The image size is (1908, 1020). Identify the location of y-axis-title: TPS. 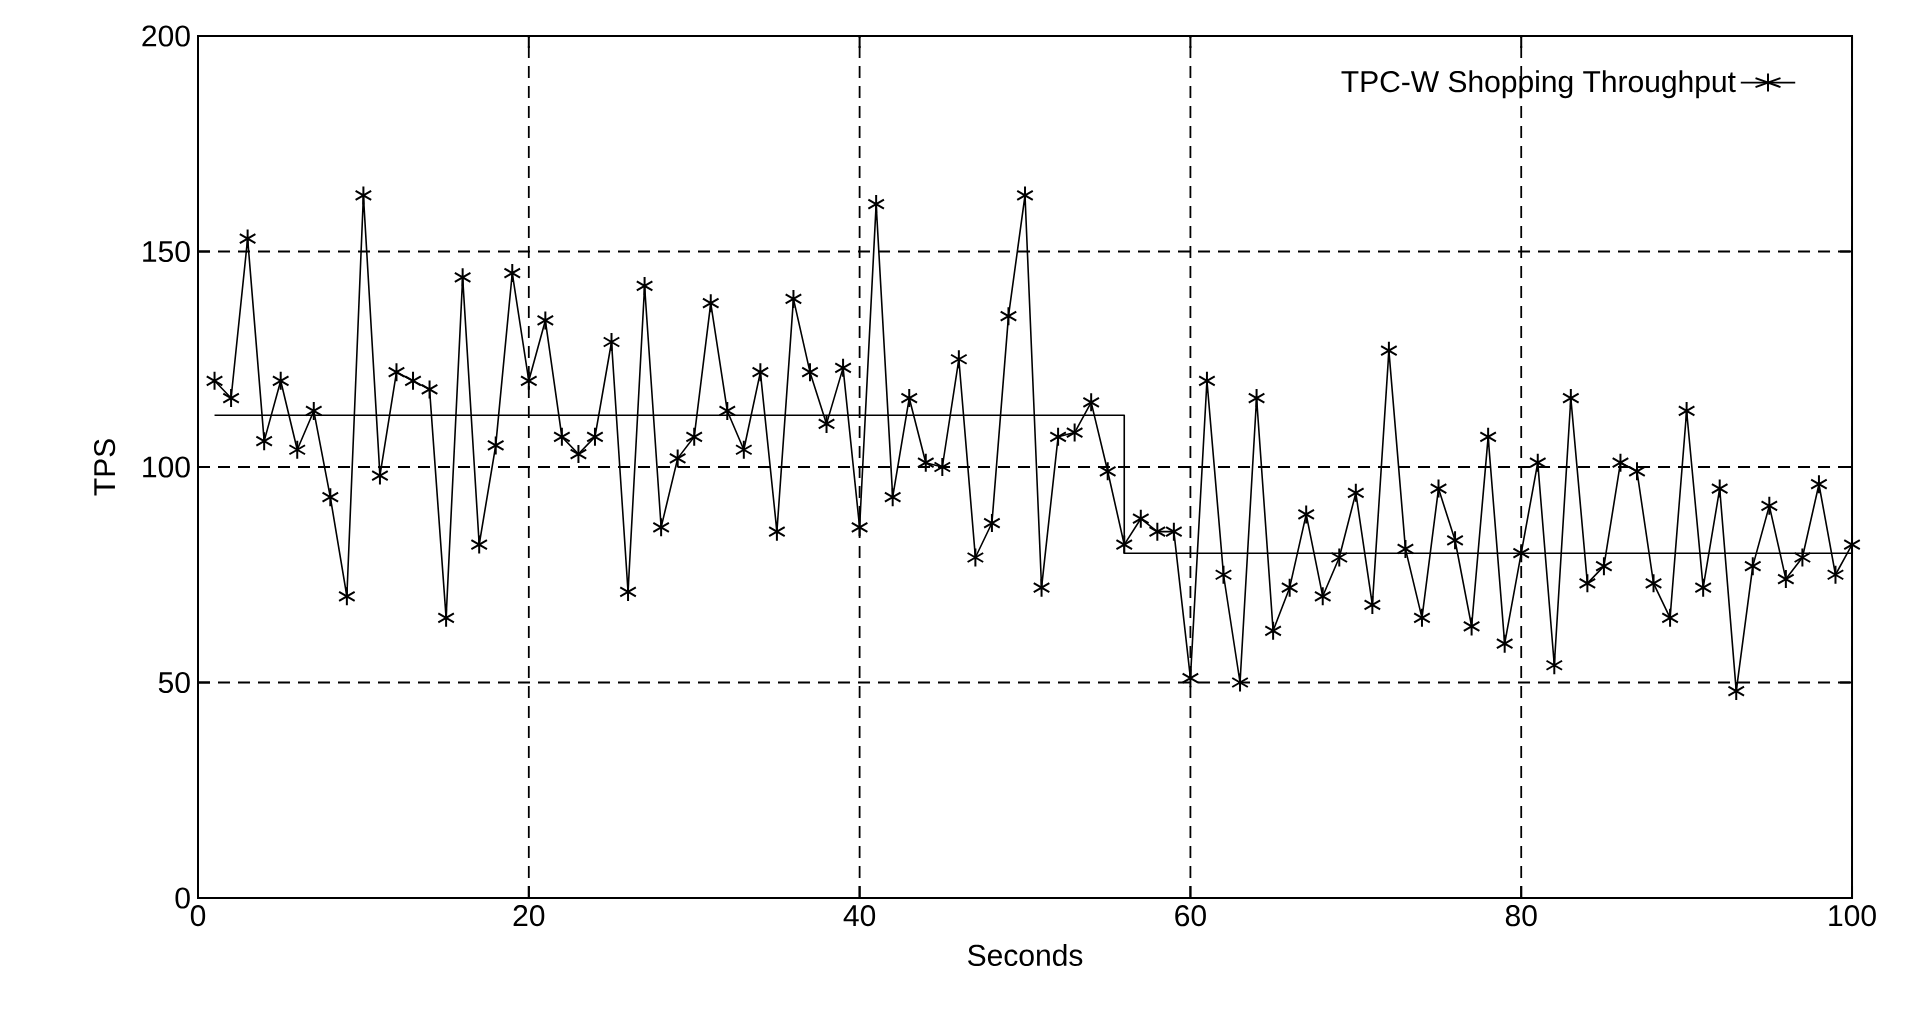
(105, 467).